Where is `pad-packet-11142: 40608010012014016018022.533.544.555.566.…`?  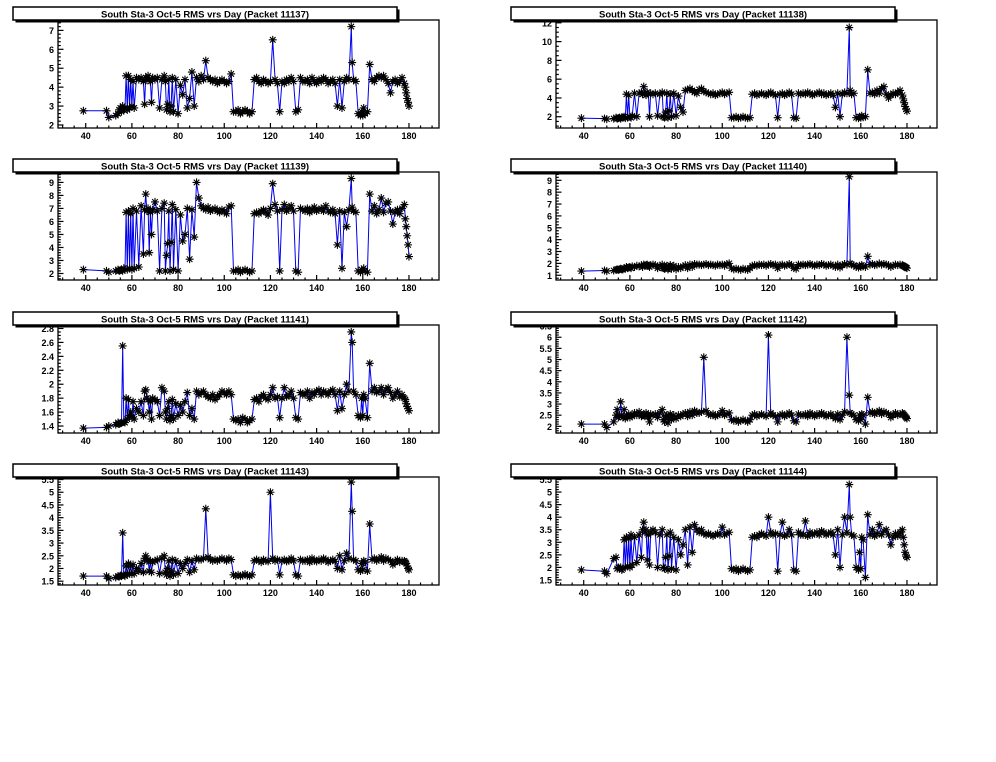
pad-packet-11142: 40608010012014016018022.533.544.555.566.… is located at coordinates (747, 381).